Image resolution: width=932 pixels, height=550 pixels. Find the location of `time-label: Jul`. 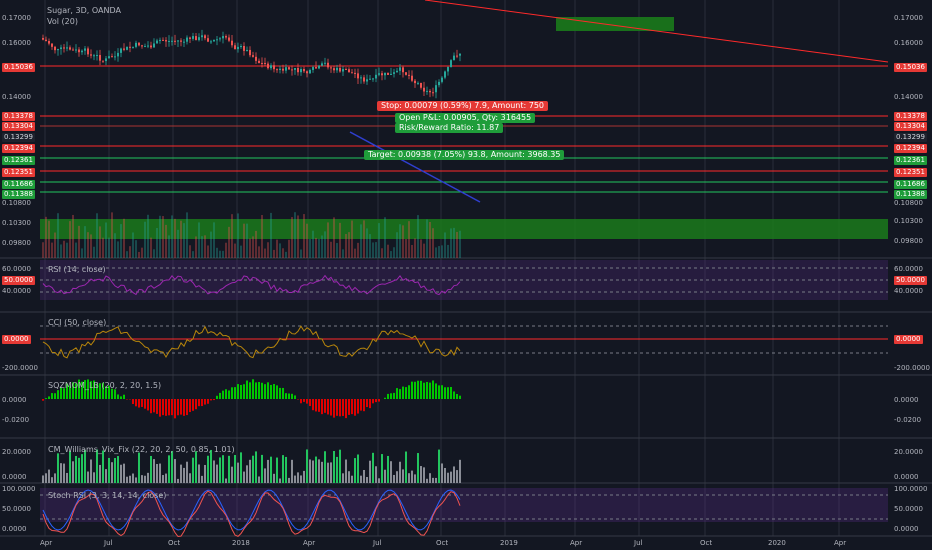

time-label: Jul is located at coordinates (377, 543).